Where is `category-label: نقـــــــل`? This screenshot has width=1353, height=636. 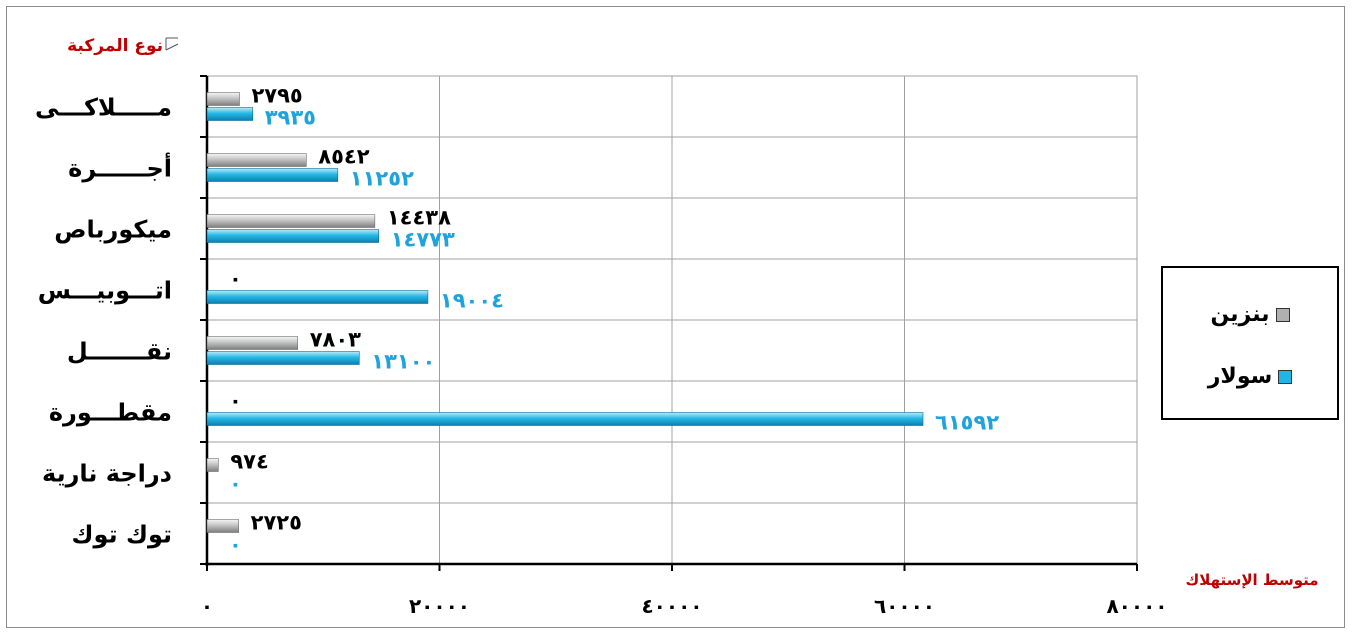 category-label: نقـــــــل is located at coordinates (119, 352).